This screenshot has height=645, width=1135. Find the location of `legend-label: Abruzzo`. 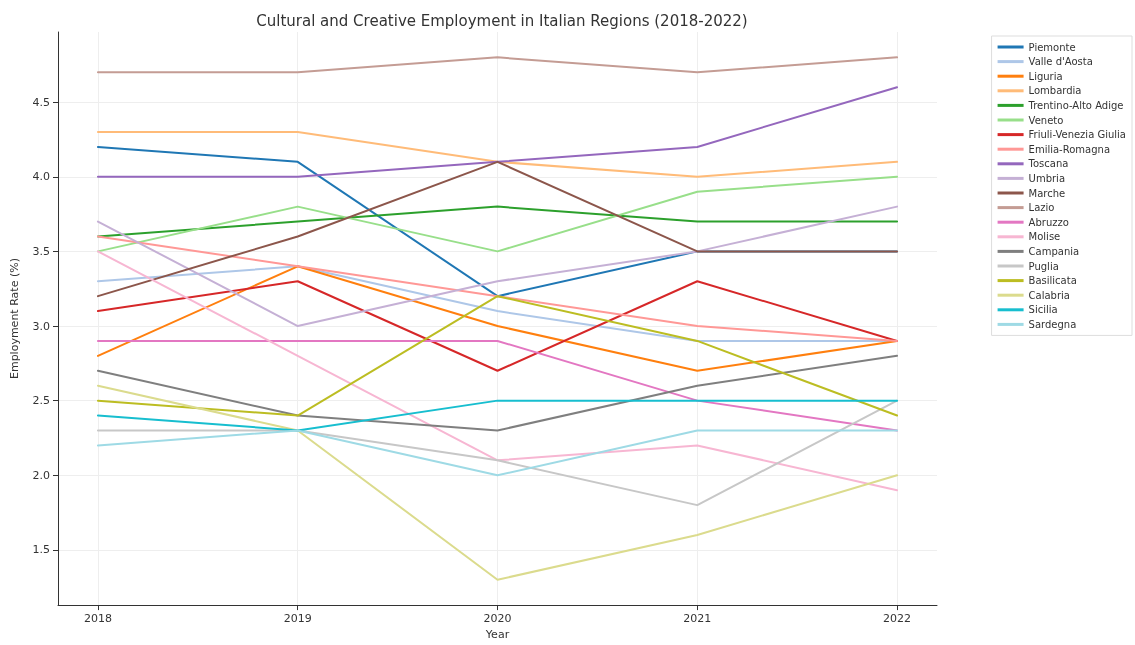

legend-label: Abruzzo is located at coordinates (1048, 222).